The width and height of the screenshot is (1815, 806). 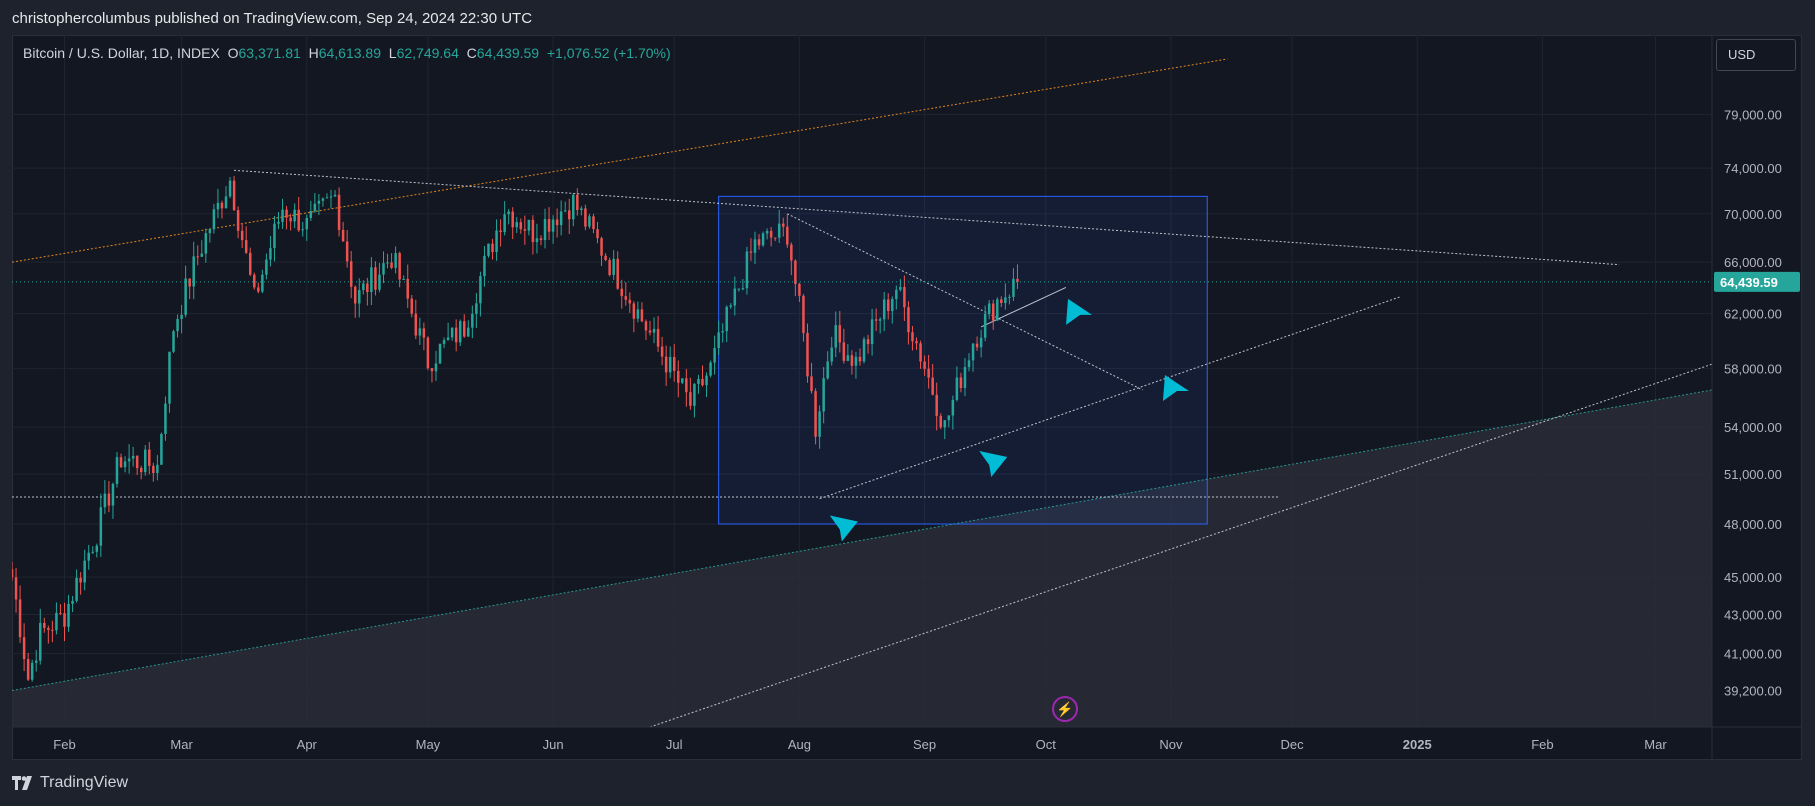 I want to click on footer: TradingView, so click(x=70, y=783).